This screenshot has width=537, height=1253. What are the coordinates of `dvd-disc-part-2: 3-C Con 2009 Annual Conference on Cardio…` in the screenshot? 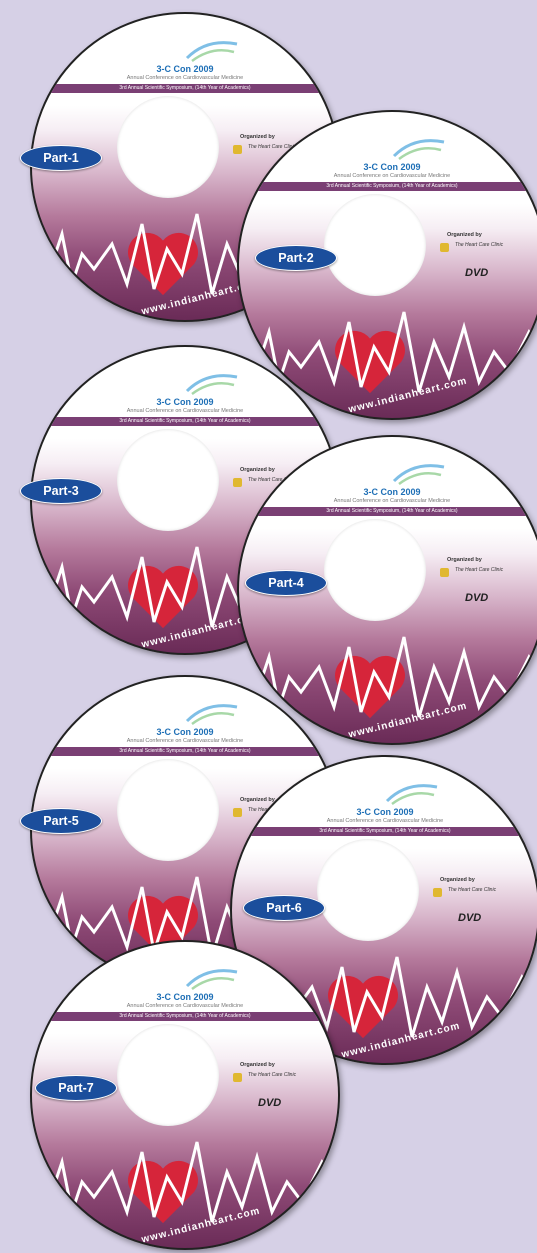 It's located at (387, 265).